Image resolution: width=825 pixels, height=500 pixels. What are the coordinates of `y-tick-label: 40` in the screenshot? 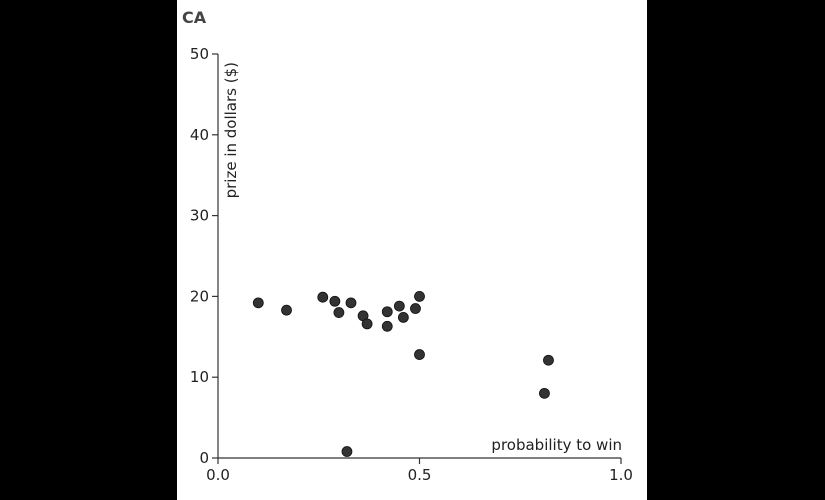 It's located at (199, 135).